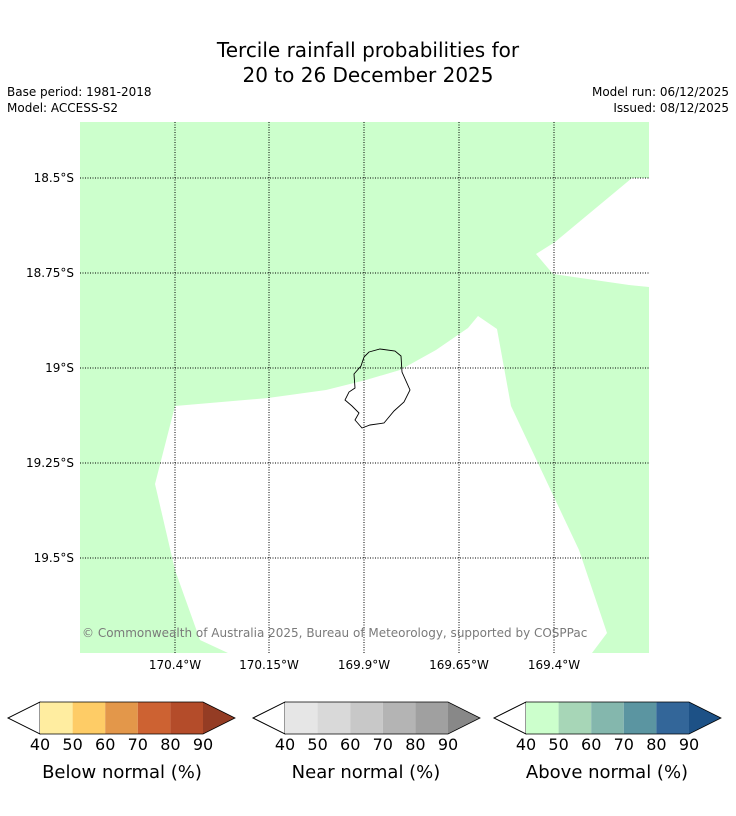 The height and width of the screenshot is (816, 736). What do you see at coordinates (377, 388) in the screenshot?
I see `island-coastline` at bounding box center [377, 388].